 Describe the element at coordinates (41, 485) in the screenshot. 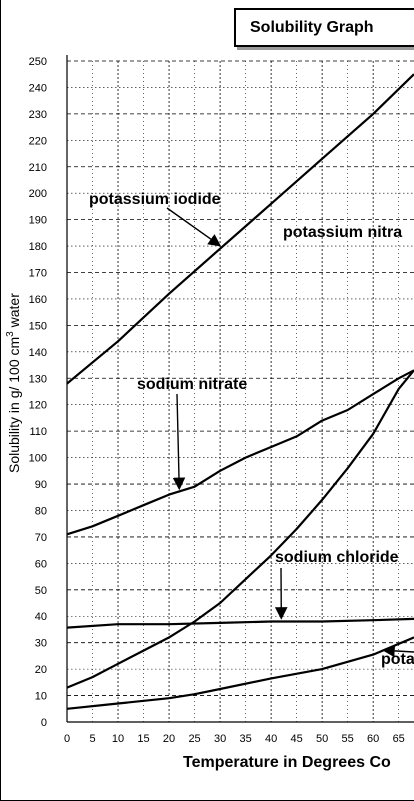

I see `y-tick-label: 90` at that location.